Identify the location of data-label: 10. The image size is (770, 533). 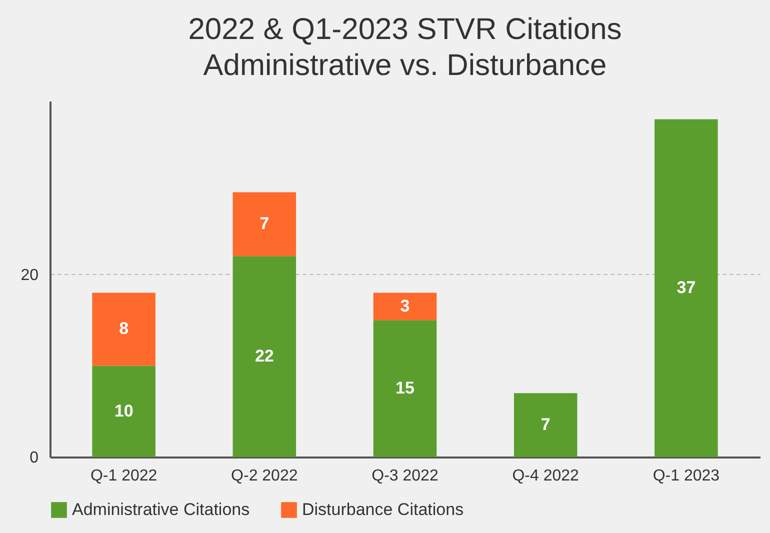
(124, 410).